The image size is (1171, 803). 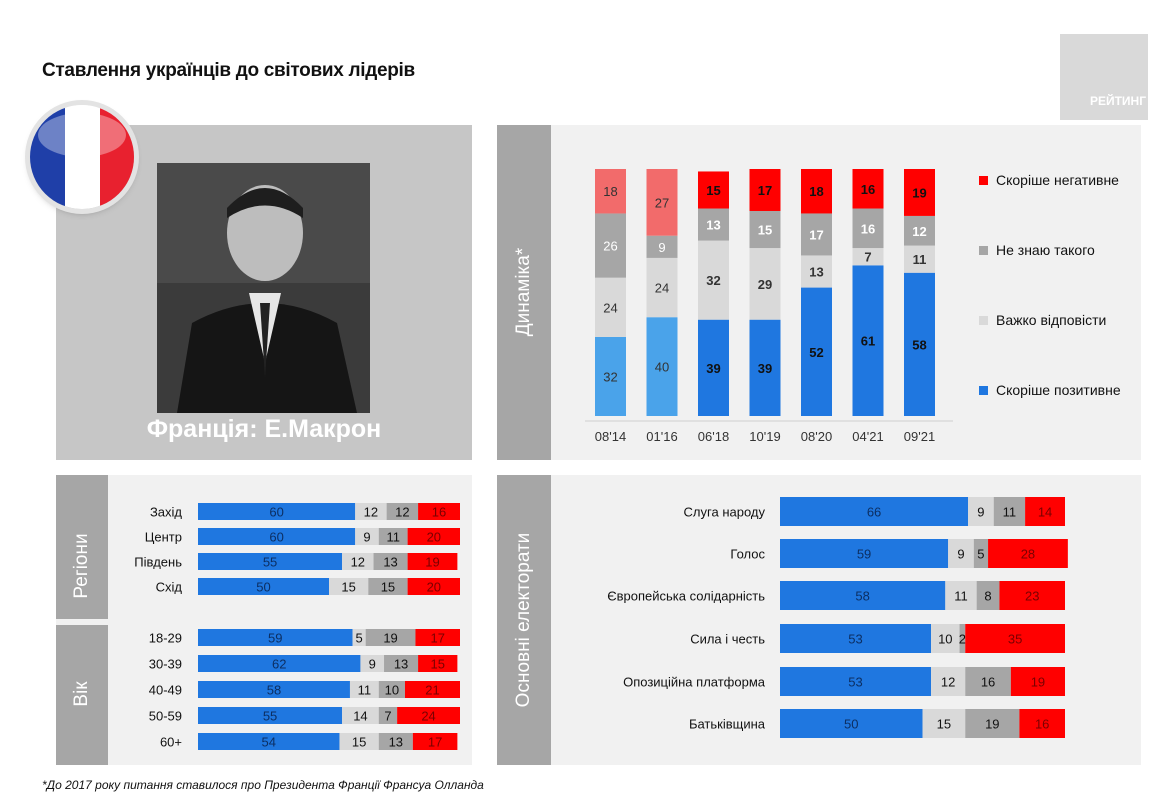 What do you see at coordinates (228, 70) in the screenshot?
I see `page-title: Ставлення українців до світових лідерів` at bounding box center [228, 70].